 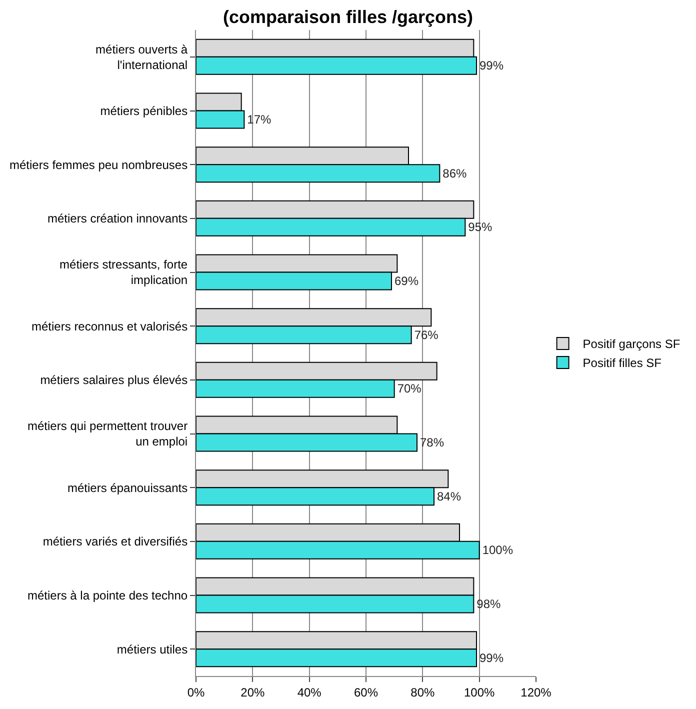 I want to click on data-label: 17%, so click(x=259, y=119).